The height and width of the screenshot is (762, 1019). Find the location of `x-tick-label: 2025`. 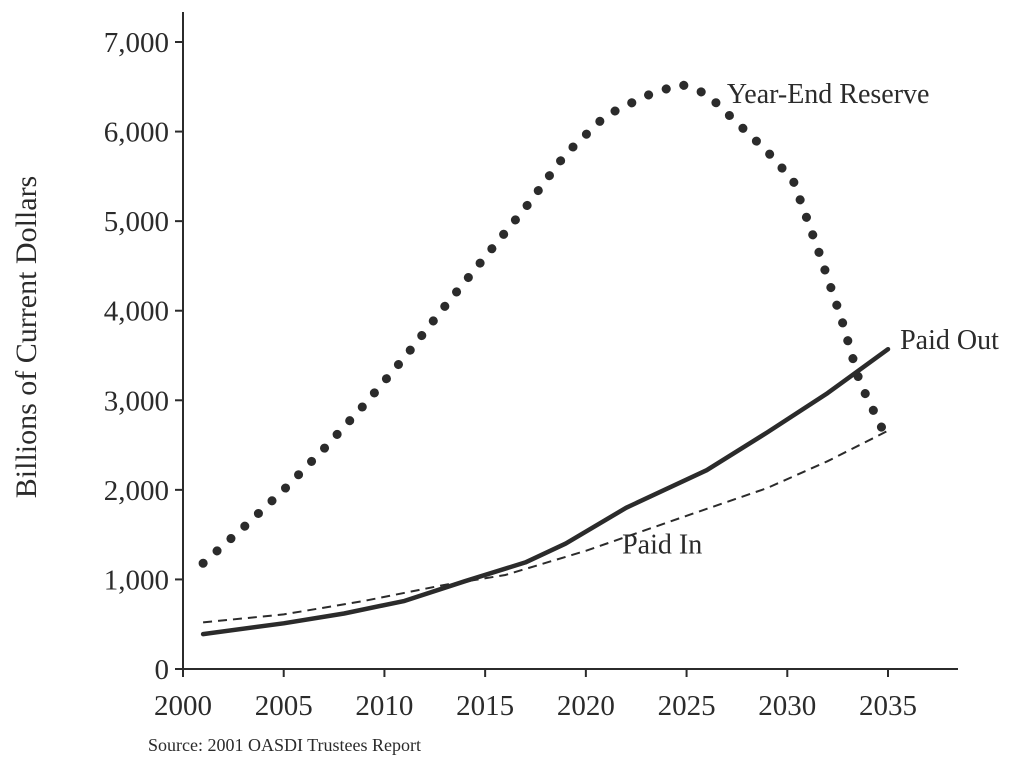

x-tick-label: 2025 is located at coordinates (687, 706).